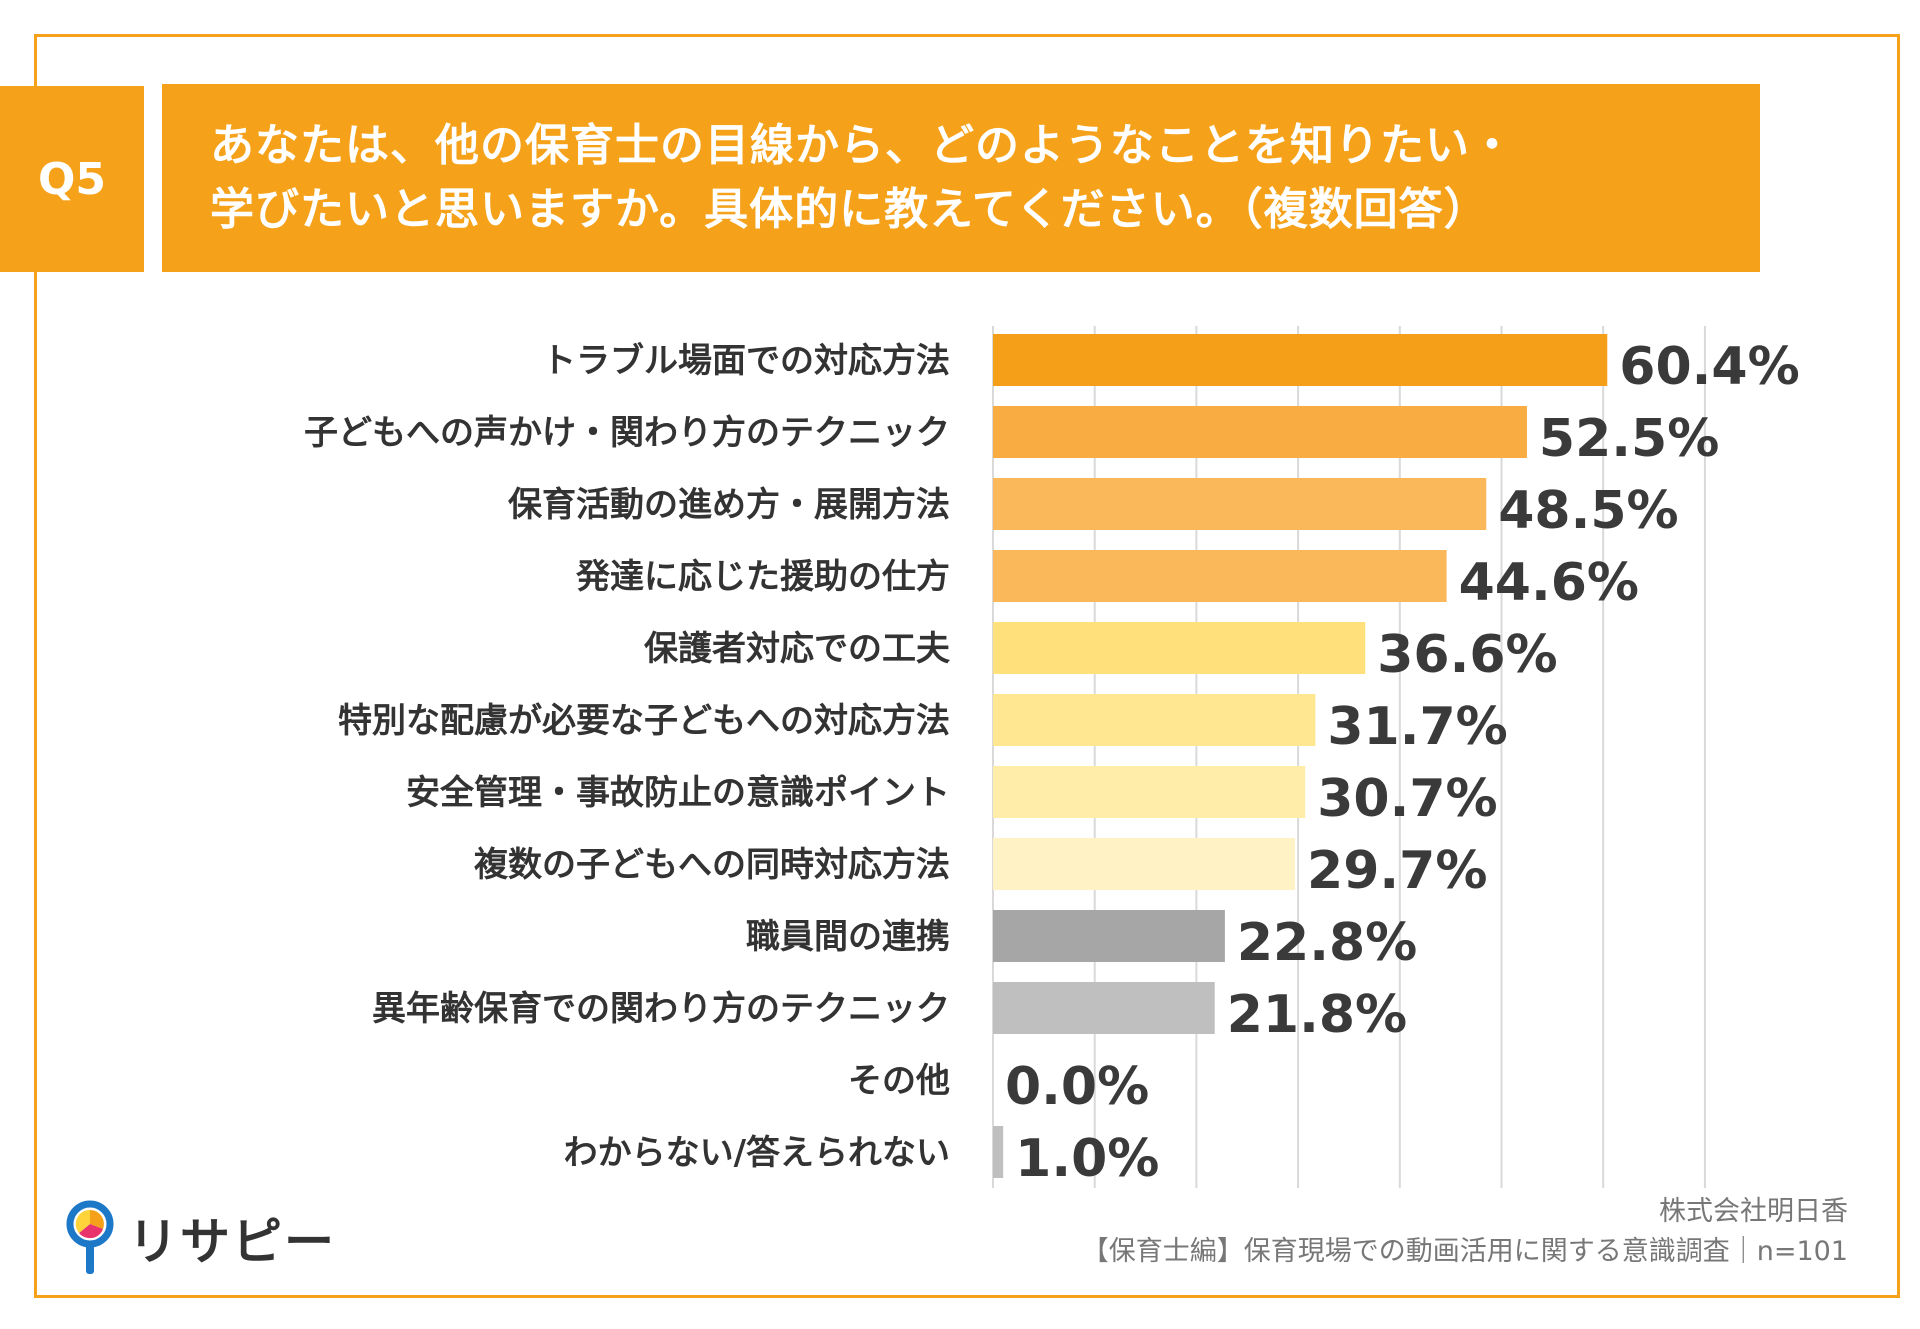 The image size is (1920, 1329). I want to click on category-label: 保育活動の進め方・展開方法, so click(729, 505).